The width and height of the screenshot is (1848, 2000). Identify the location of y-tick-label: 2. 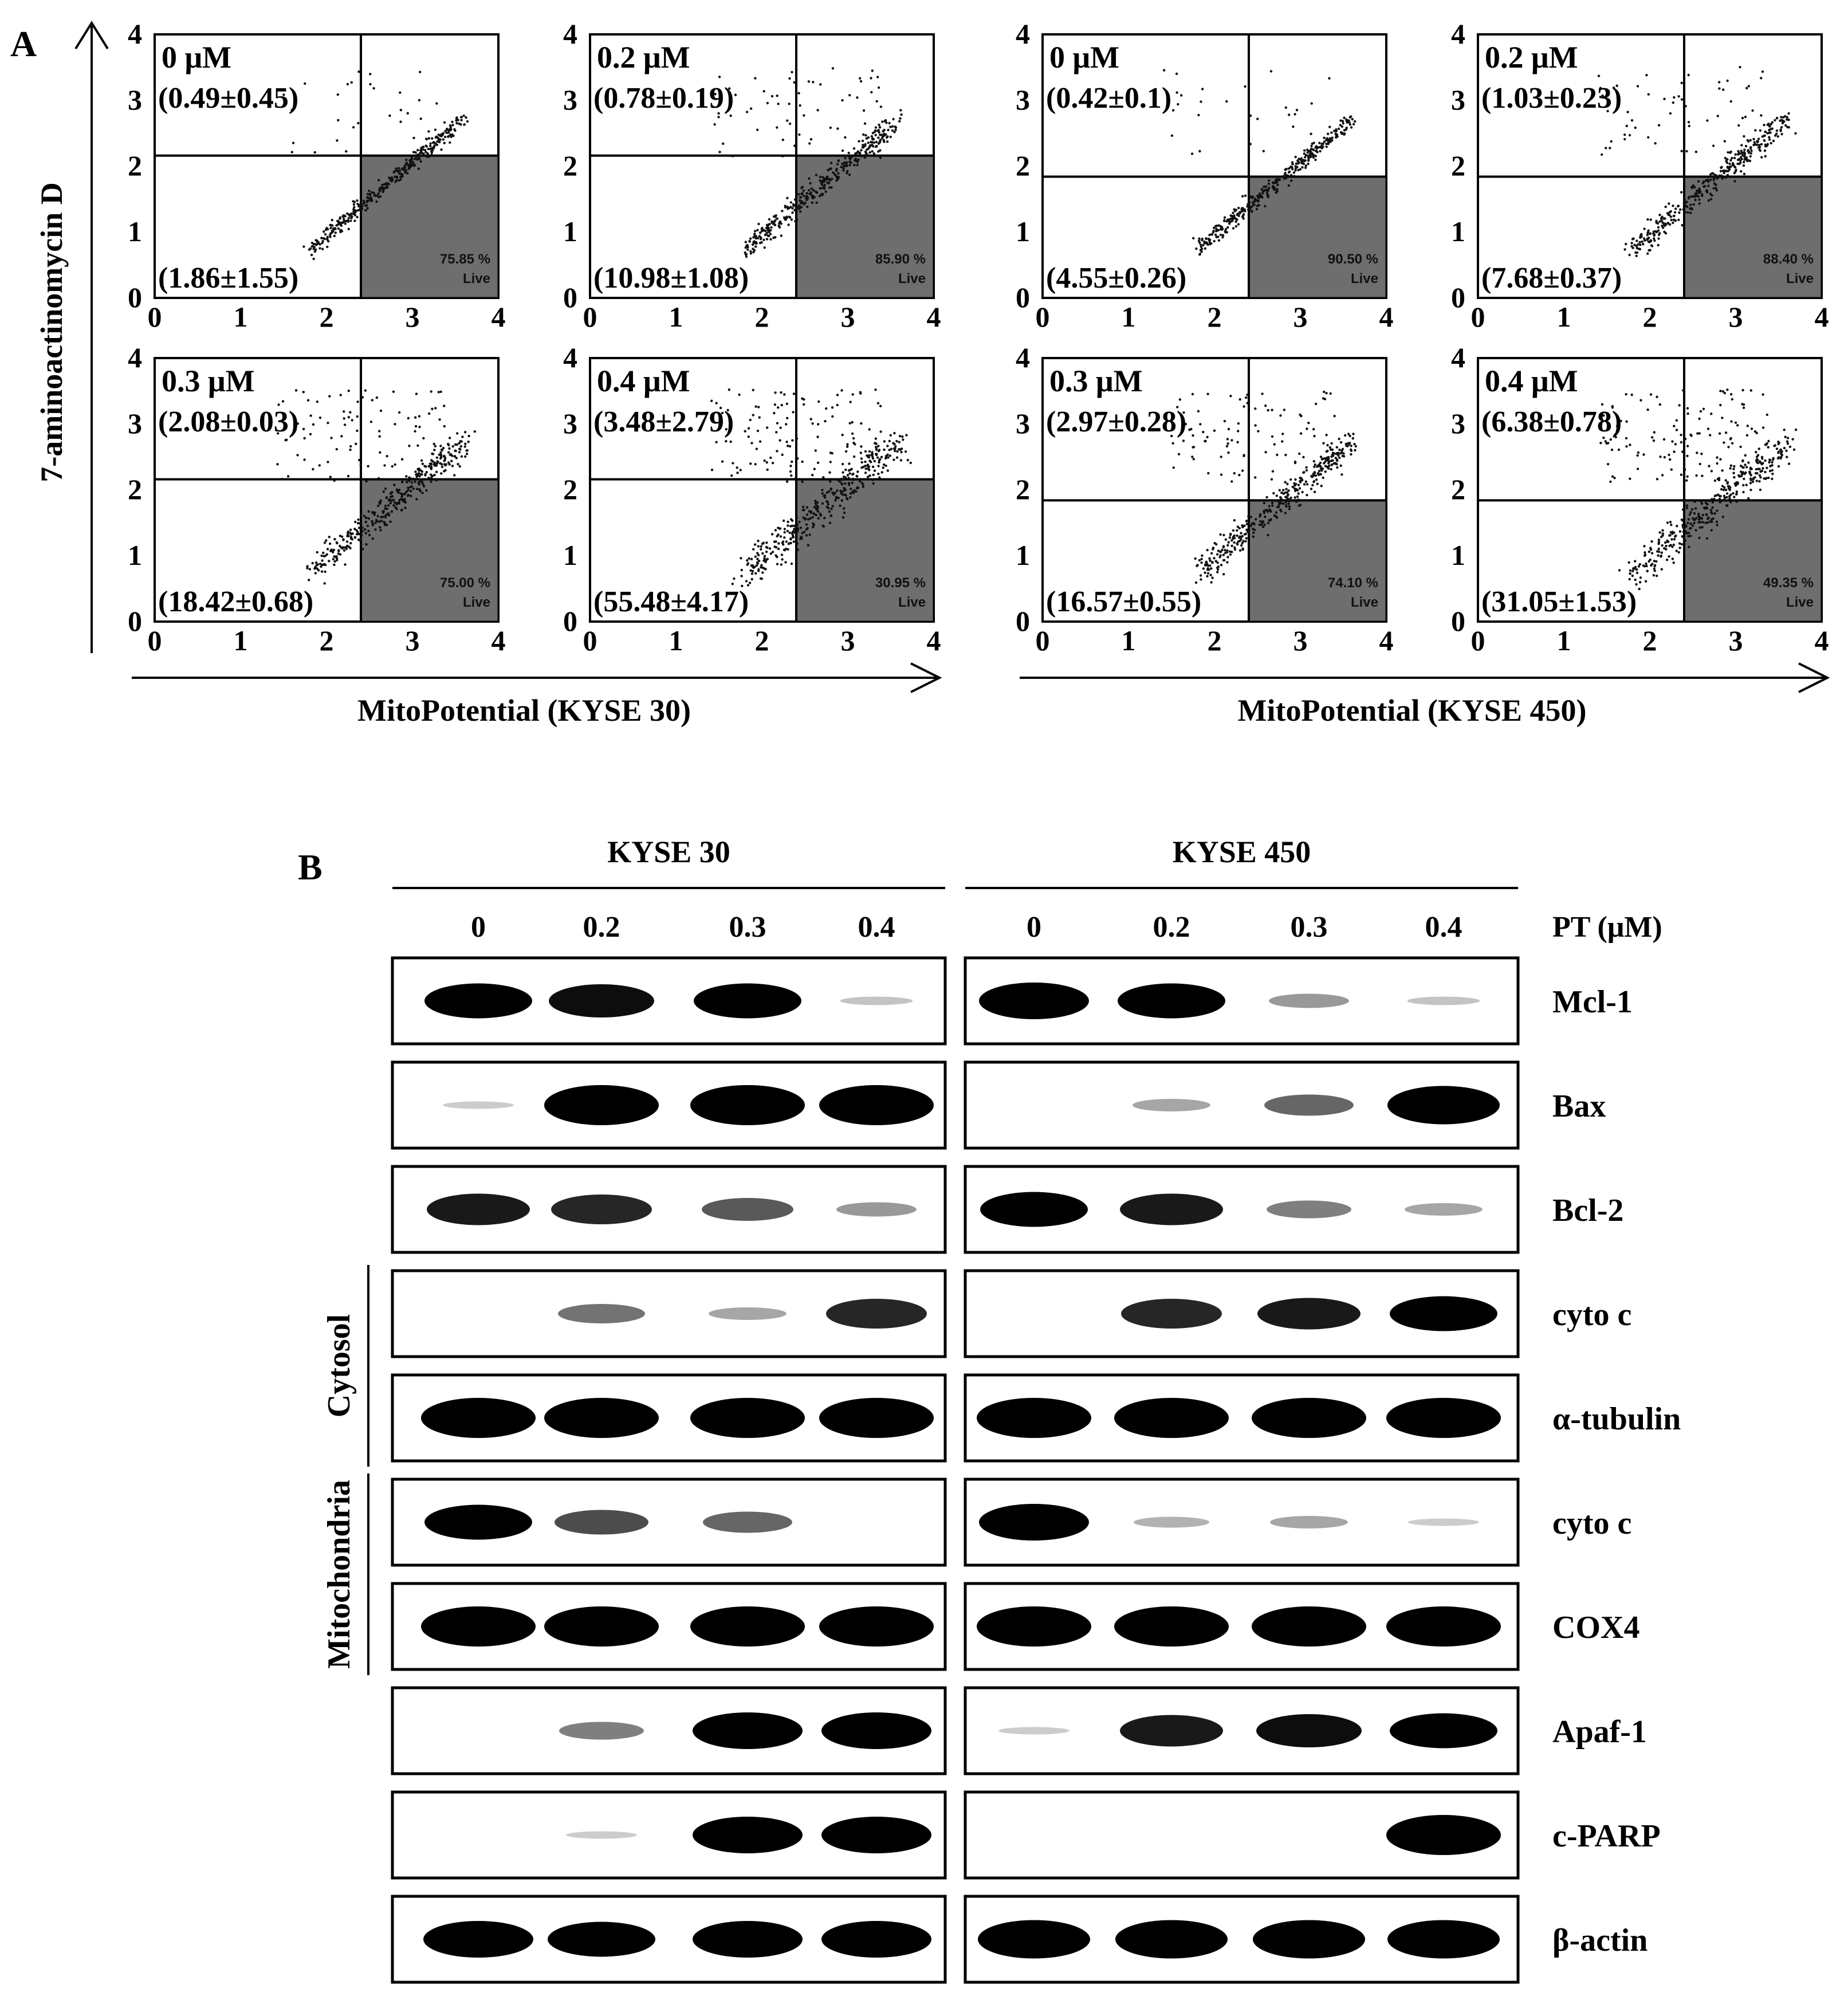
(135, 489).